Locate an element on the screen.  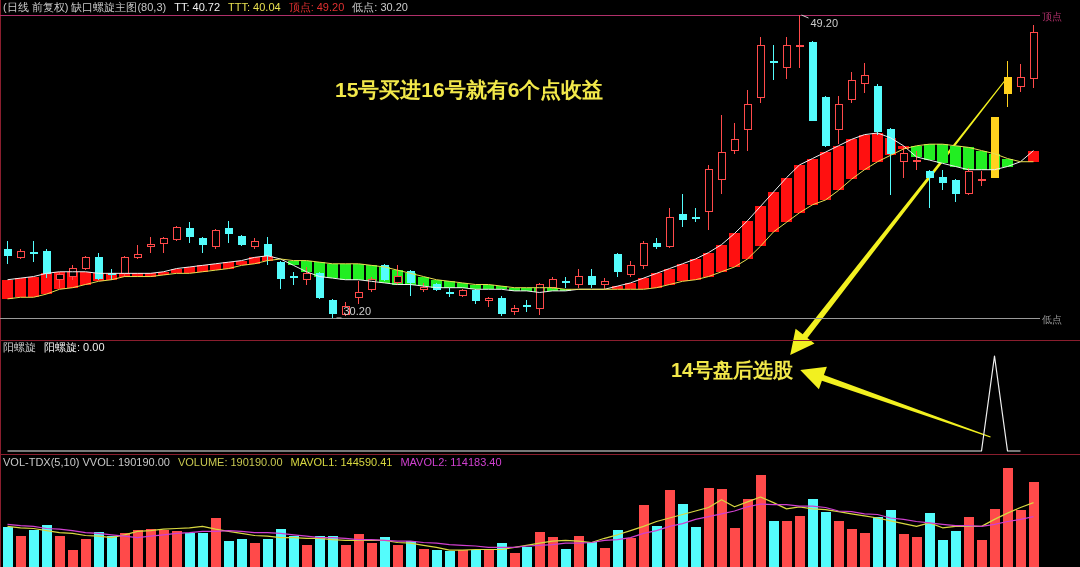
annotation: 14号盘后选股 is located at coordinates (733, 370).